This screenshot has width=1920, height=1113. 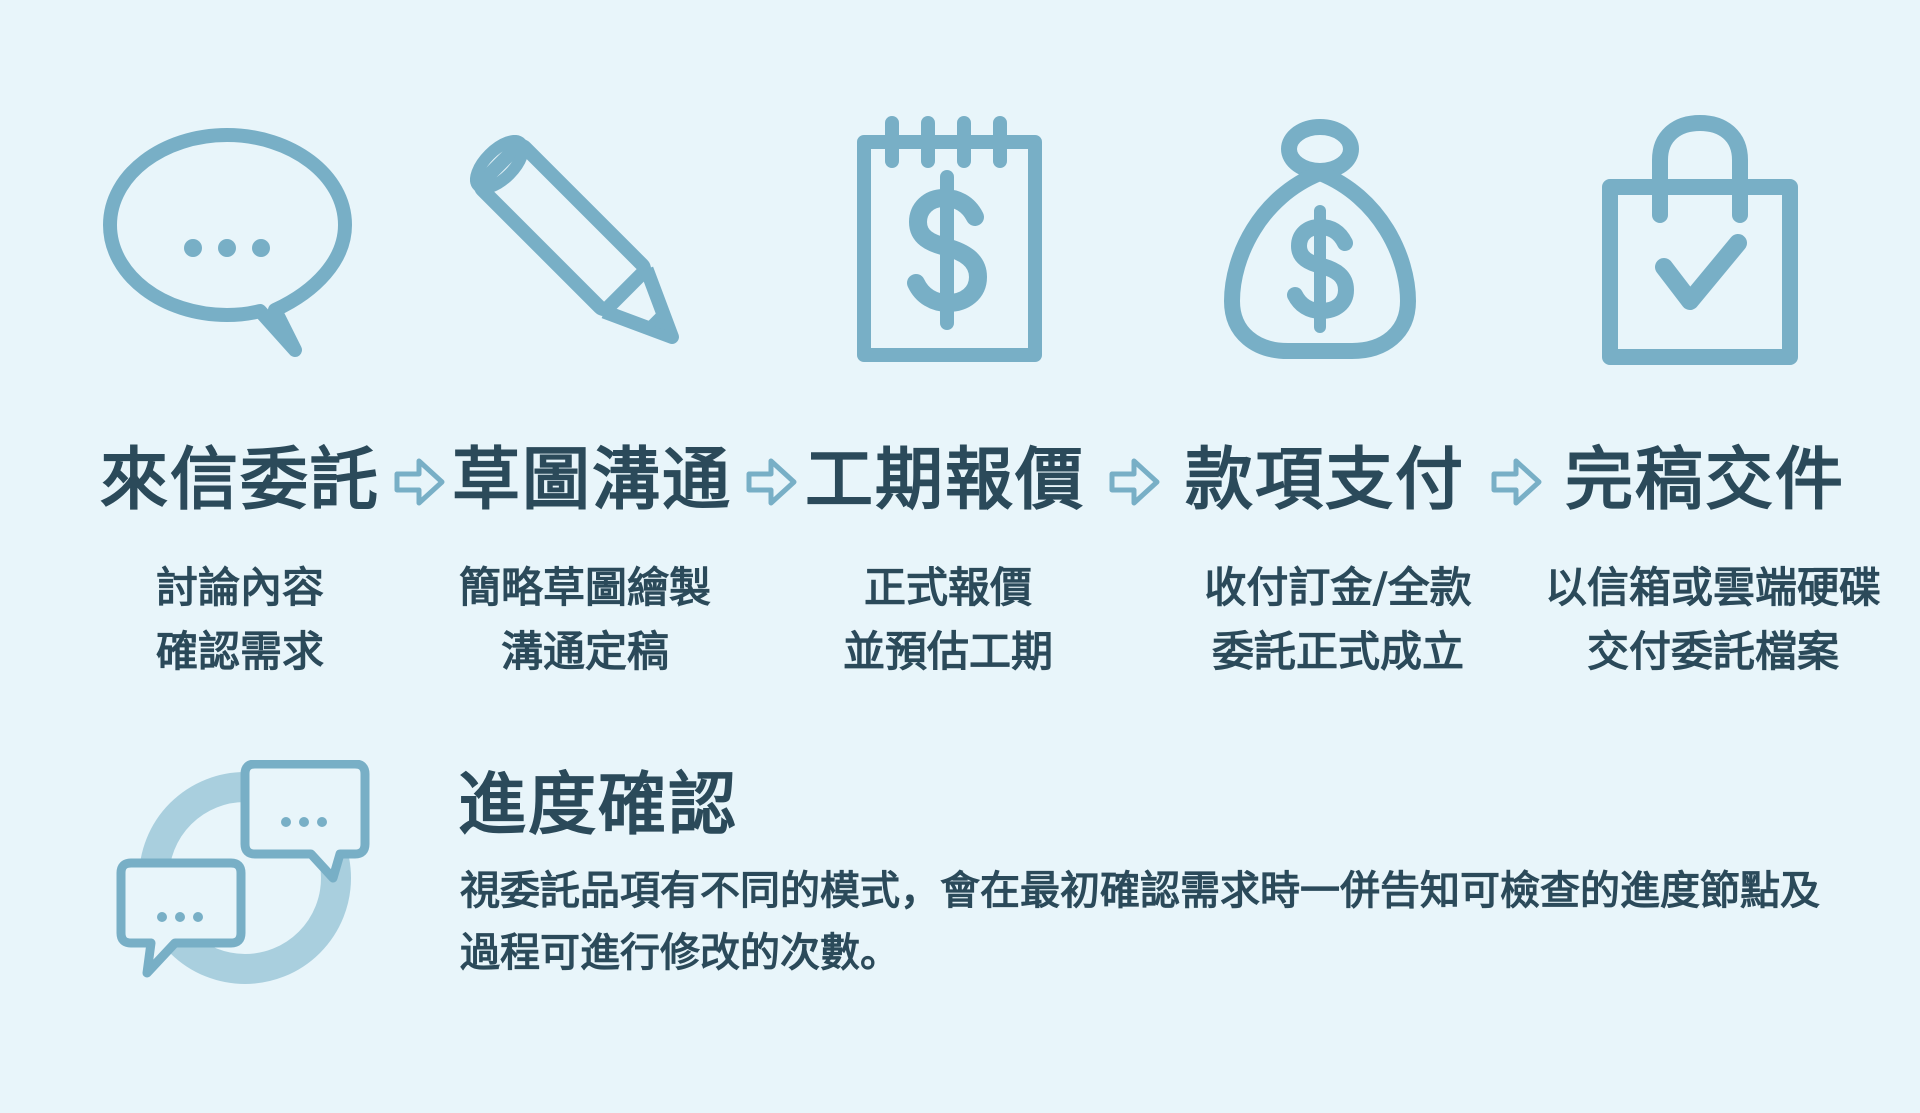 What do you see at coordinates (1140, 890) in the screenshot?
I see `progress-description-line: 視委託品項有不同的模式，會在最初確認需求時一併告知可檢查的進度節點及` at bounding box center [1140, 890].